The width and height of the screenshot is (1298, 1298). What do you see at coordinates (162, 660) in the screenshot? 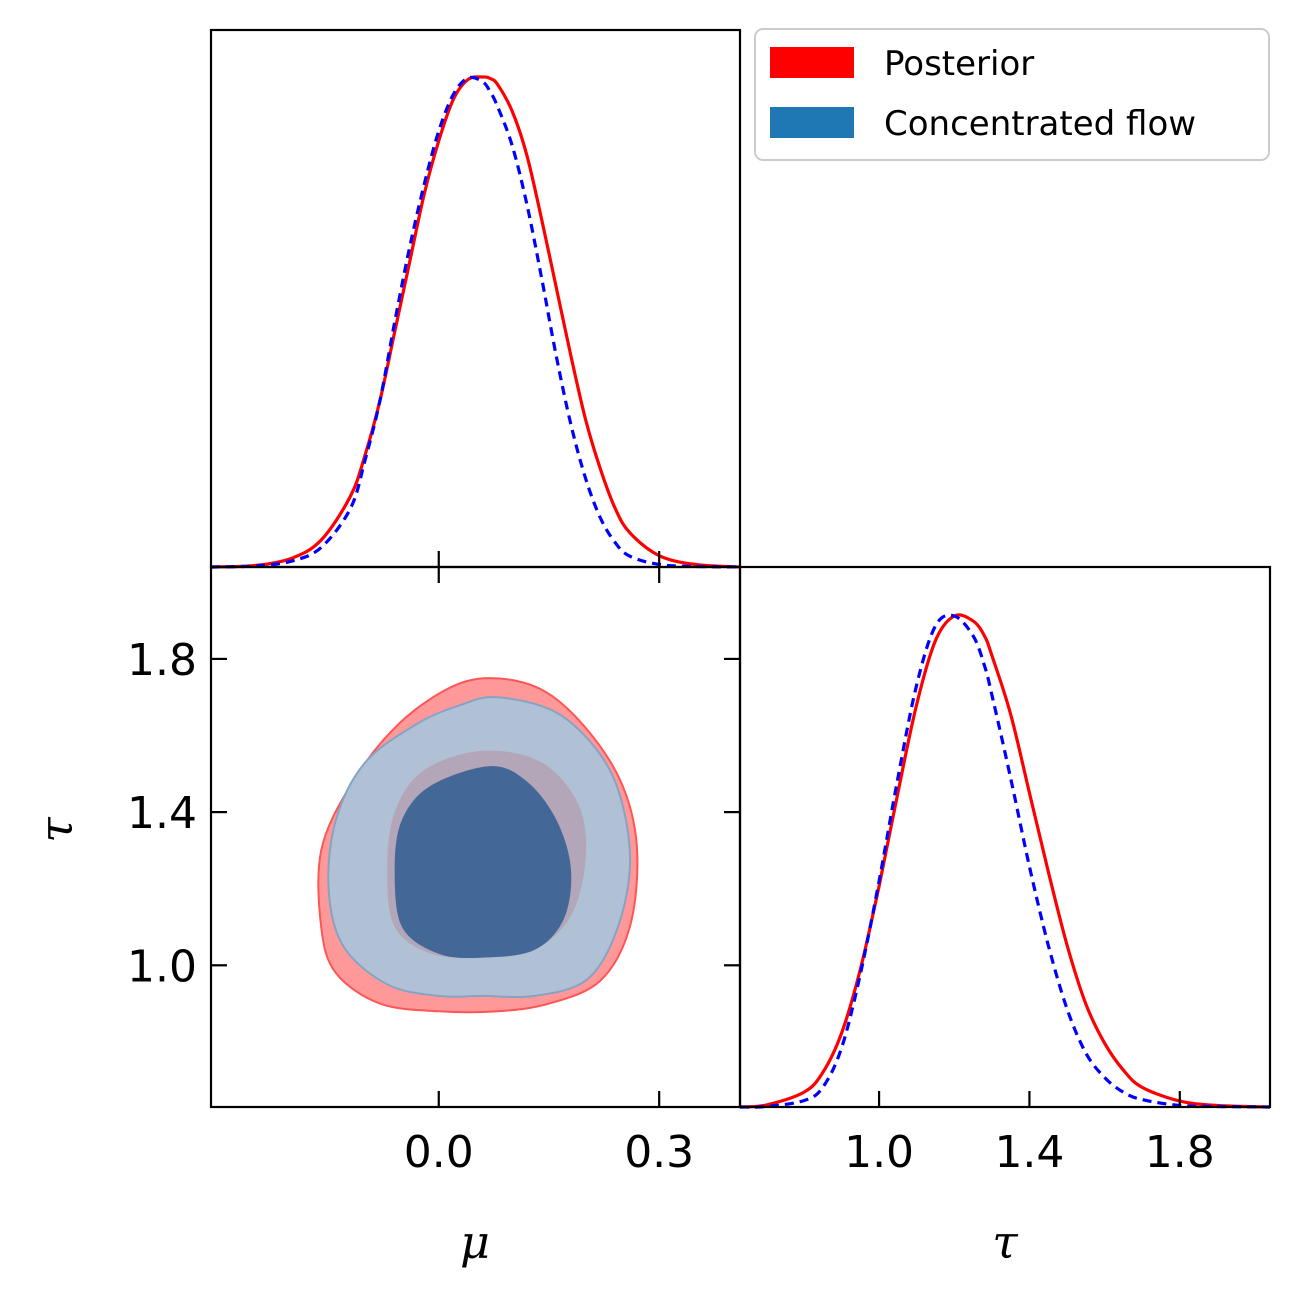
I see `tau-y-tick-label: 1.8` at bounding box center [162, 660].